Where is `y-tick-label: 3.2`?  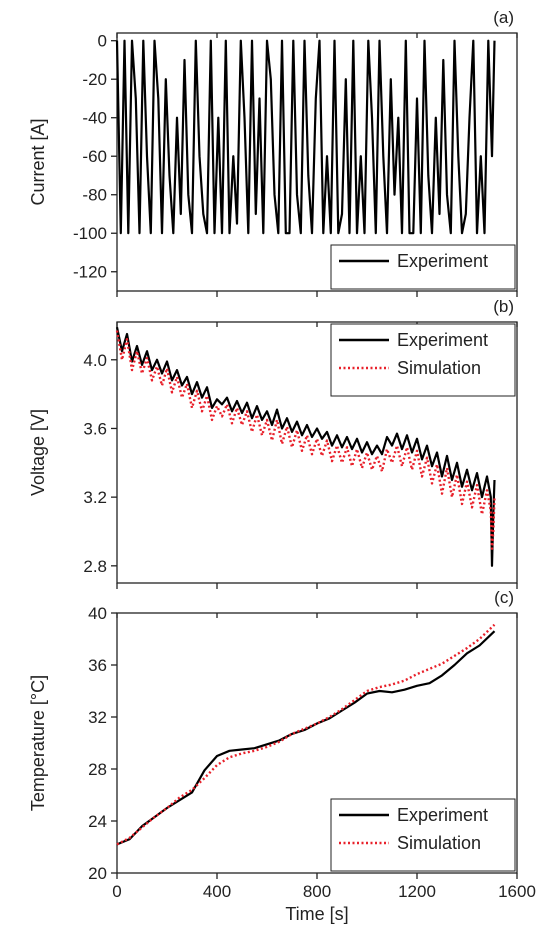
y-tick-label: 3.2 is located at coordinates (95, 497).